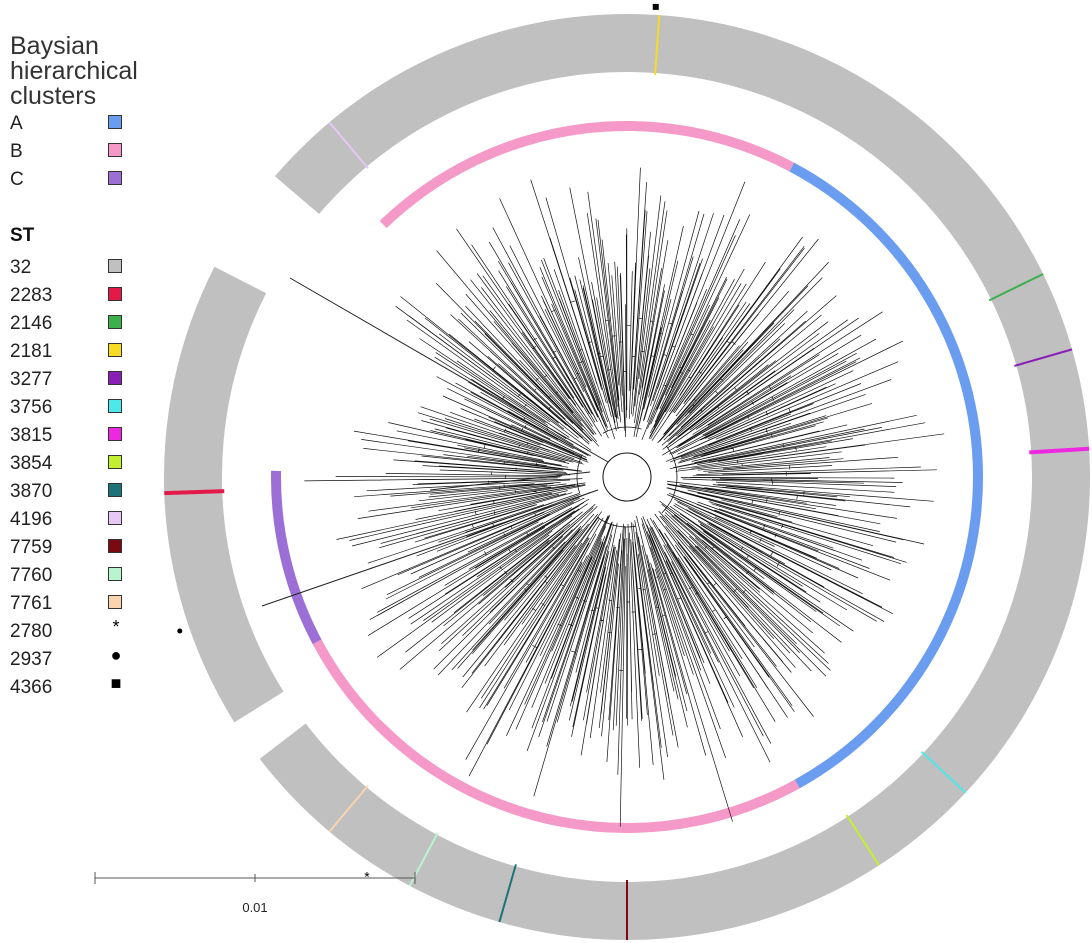  What do you see at coordinates (31, 575) in the screenshot?
I see `legend-label: 7760` at bounding box center [31, 575].